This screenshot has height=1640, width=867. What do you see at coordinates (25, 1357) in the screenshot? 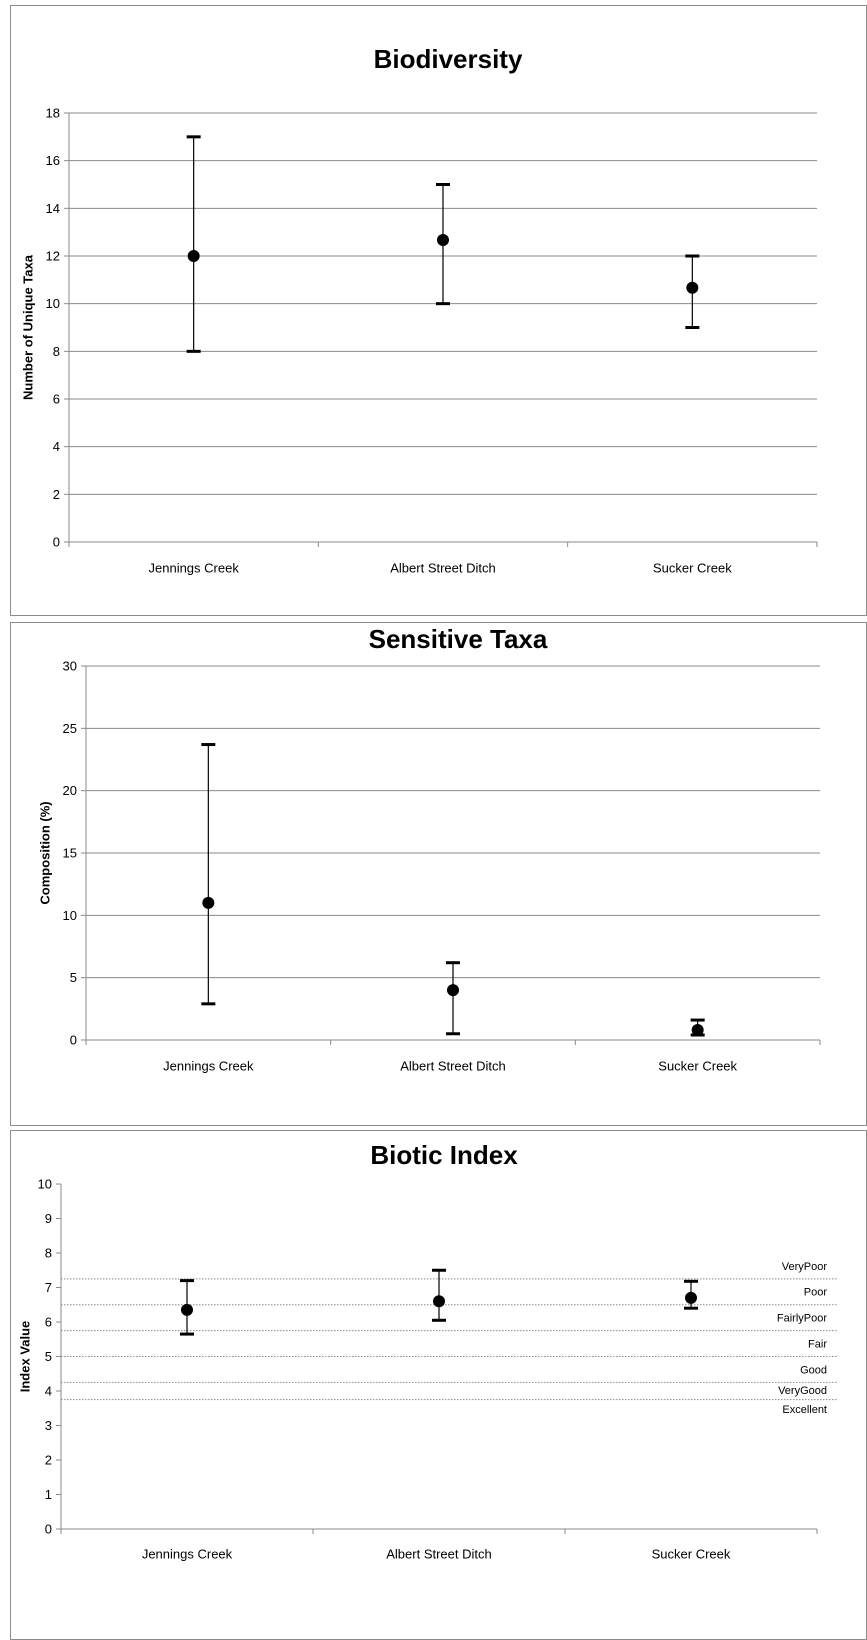
I see `y-axis-label: Index Value` at bounding box center [25, 1357].